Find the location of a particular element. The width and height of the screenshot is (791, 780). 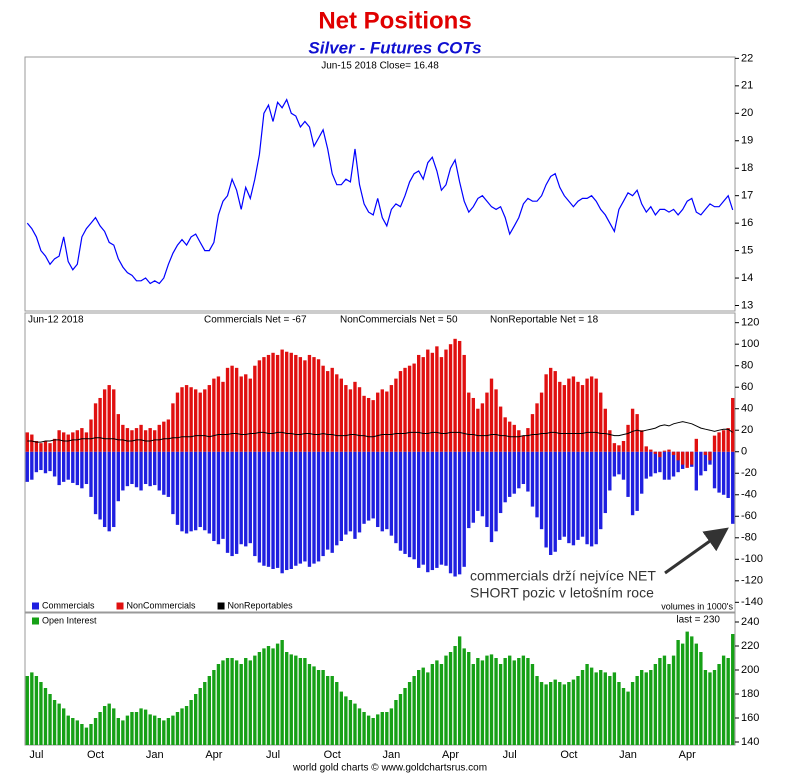

y-tick-label: 21 is located at coordinates (747, 86).